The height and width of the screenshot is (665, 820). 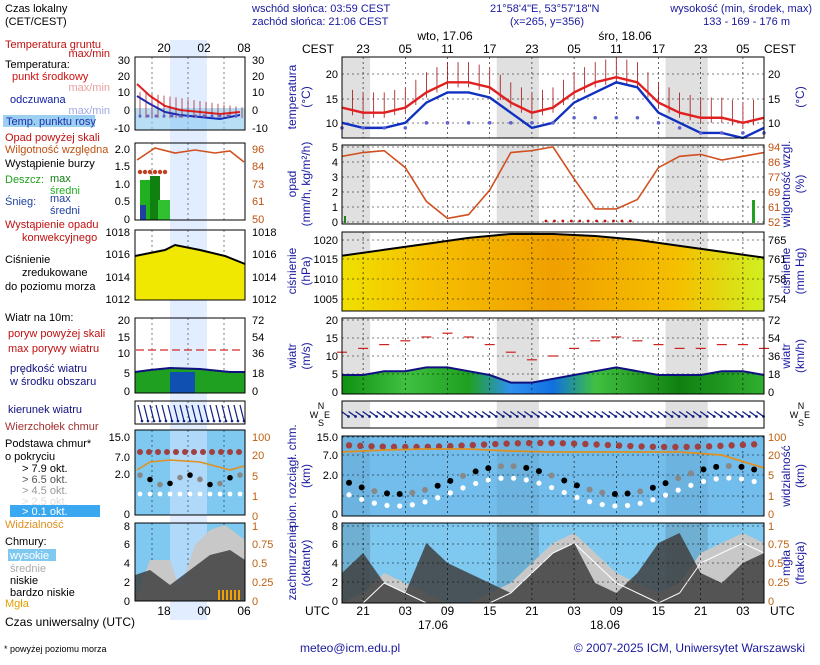 What do you see at coordinates (118, 233) in the screenshot?
I see `tick-label: 1018` at bounding box center [118, 233].